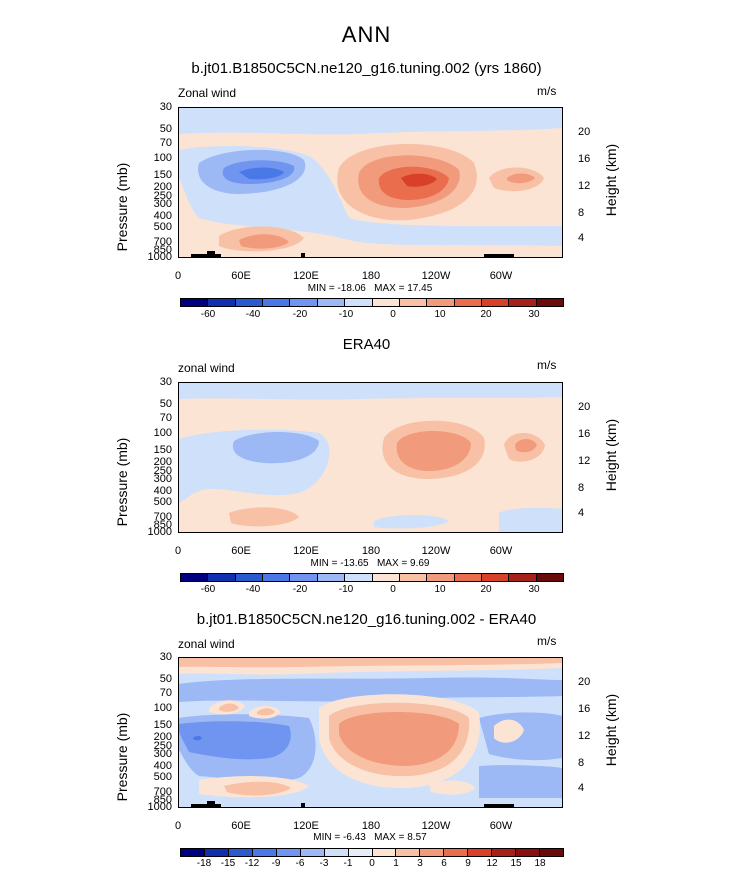 The width and height of the screenshot is (733, 872). I want to click on p3-ytick: 500, so click(162, 777).